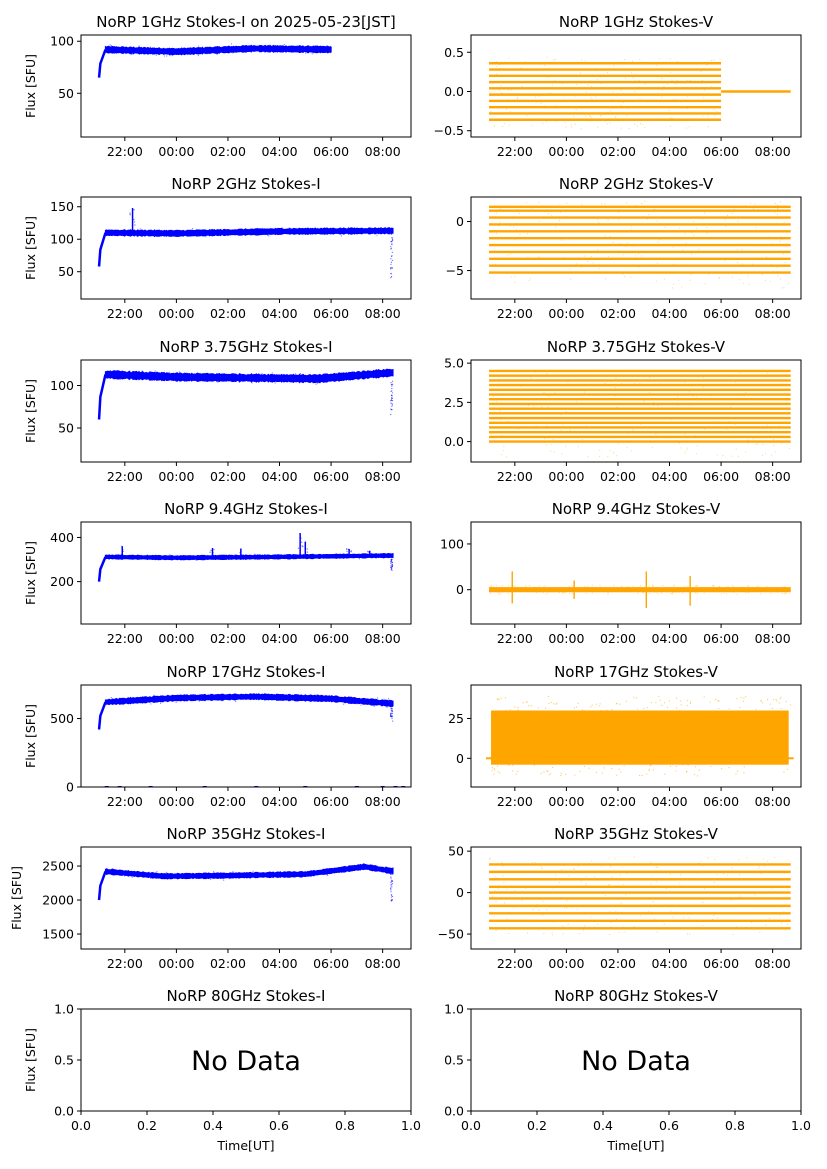  I want to click on x-tick-label: 06:00, so click(331, 151).